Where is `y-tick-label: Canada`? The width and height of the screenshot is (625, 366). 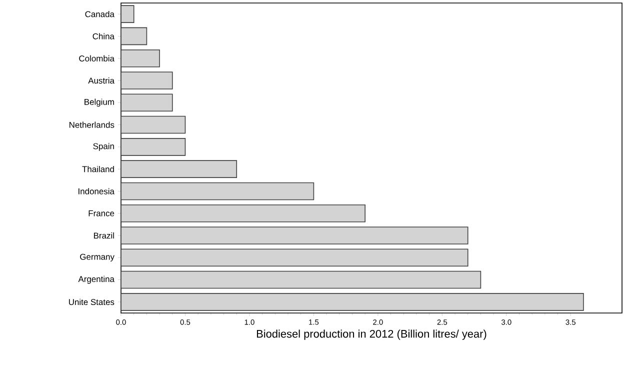
y-tick-label: Canada is located at coordinates (99, 14).